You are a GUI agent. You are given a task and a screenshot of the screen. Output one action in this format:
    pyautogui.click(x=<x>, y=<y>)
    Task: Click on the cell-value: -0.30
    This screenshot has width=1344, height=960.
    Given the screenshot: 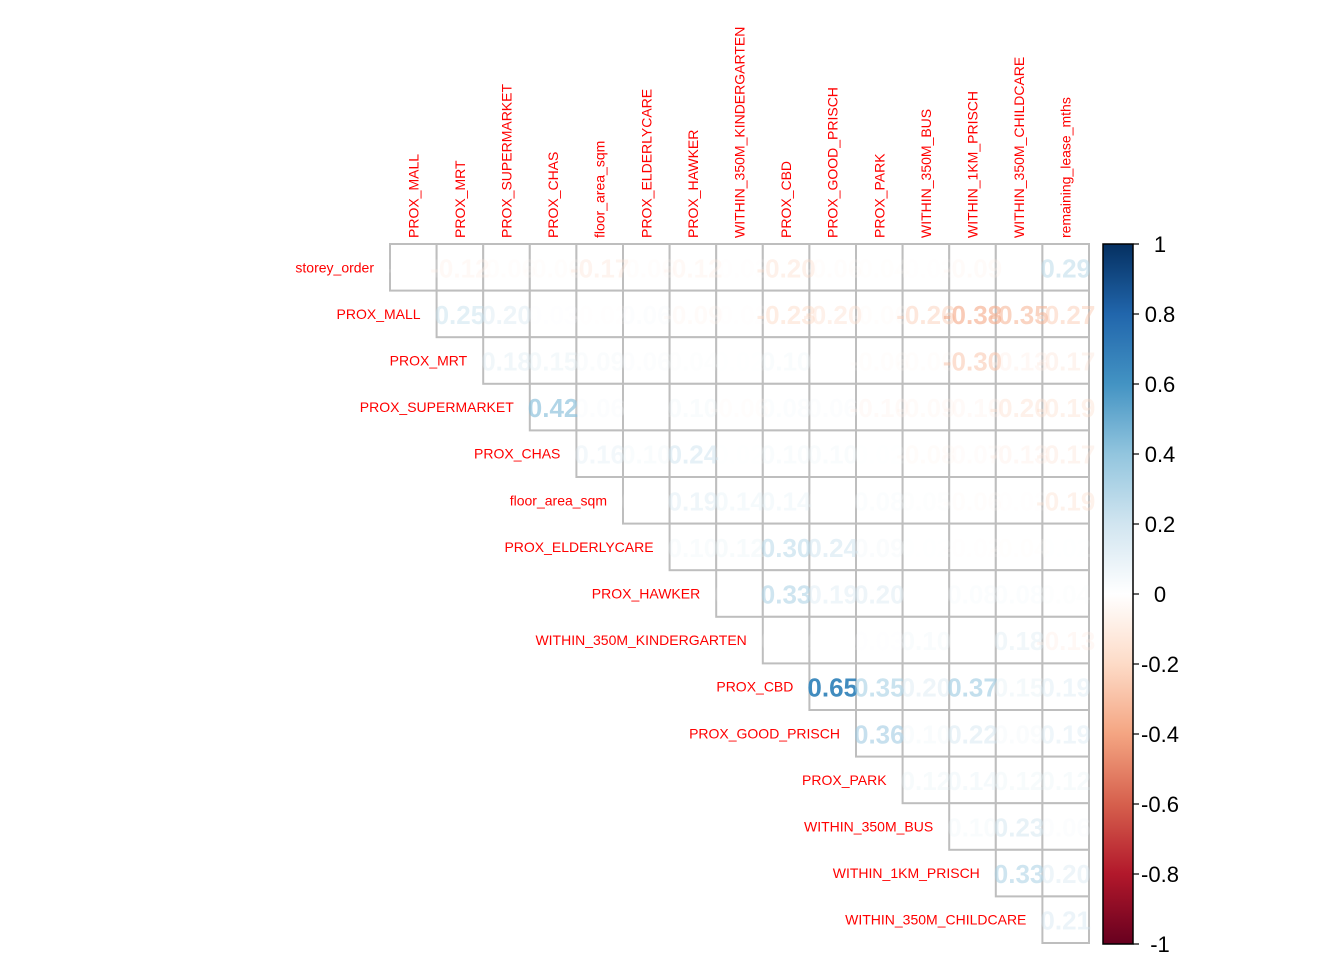 What is the action you would take?
    pyautogui.click(x=972, y=362)
    